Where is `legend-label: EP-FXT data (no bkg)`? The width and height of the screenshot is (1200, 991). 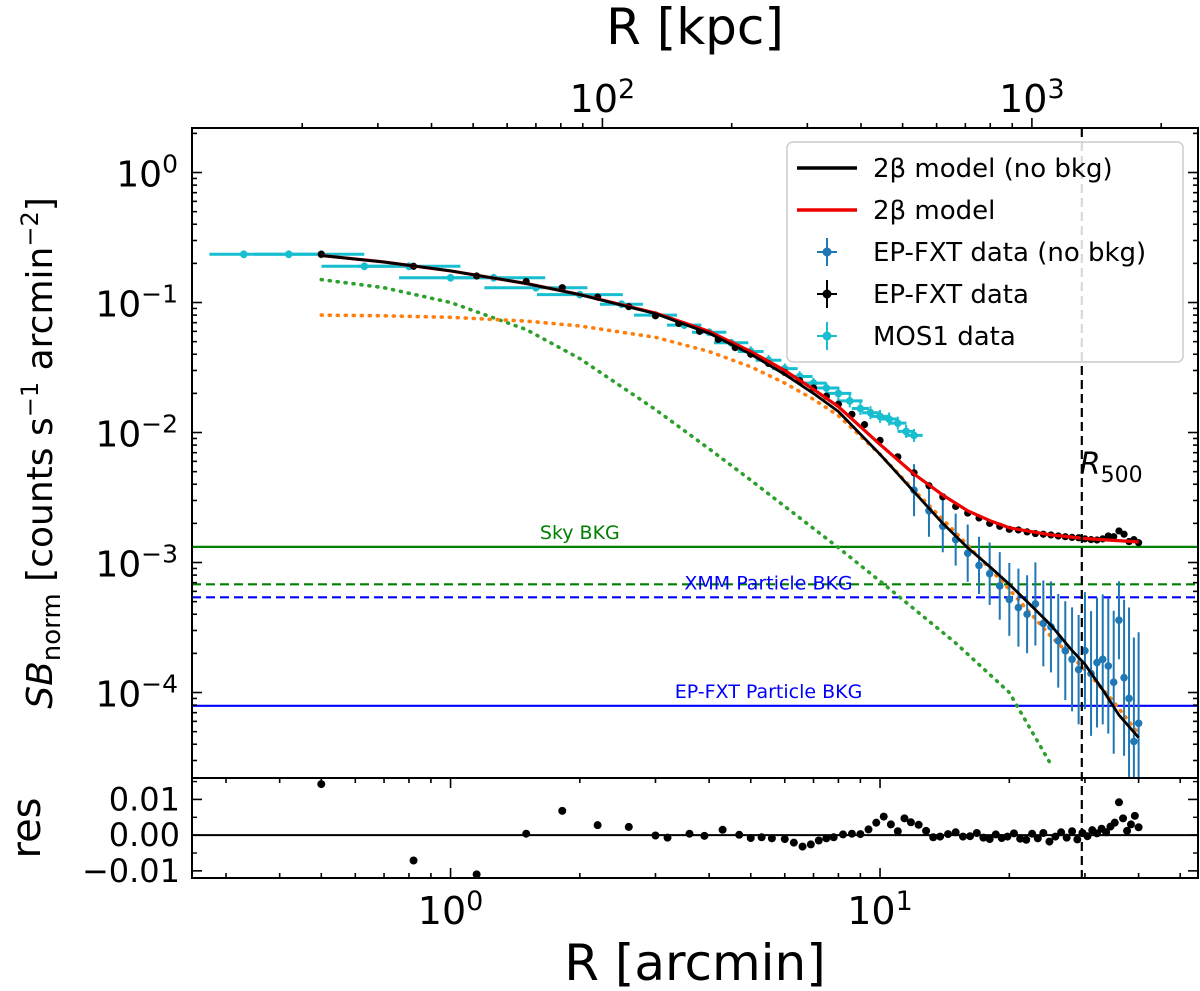 legend-label: EP-FXT data (no bkg) is located at coordinates (1009, 253).